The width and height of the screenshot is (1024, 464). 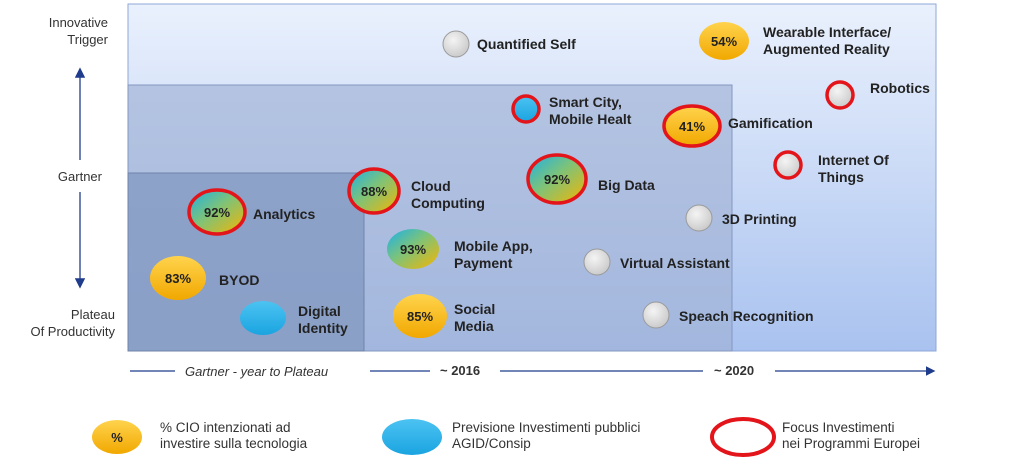 What do you see at coordinates (78, 31) in the screenshot?
I see `y-axis-top-label: Innovative Trigger` at bounding box center [78, 31].